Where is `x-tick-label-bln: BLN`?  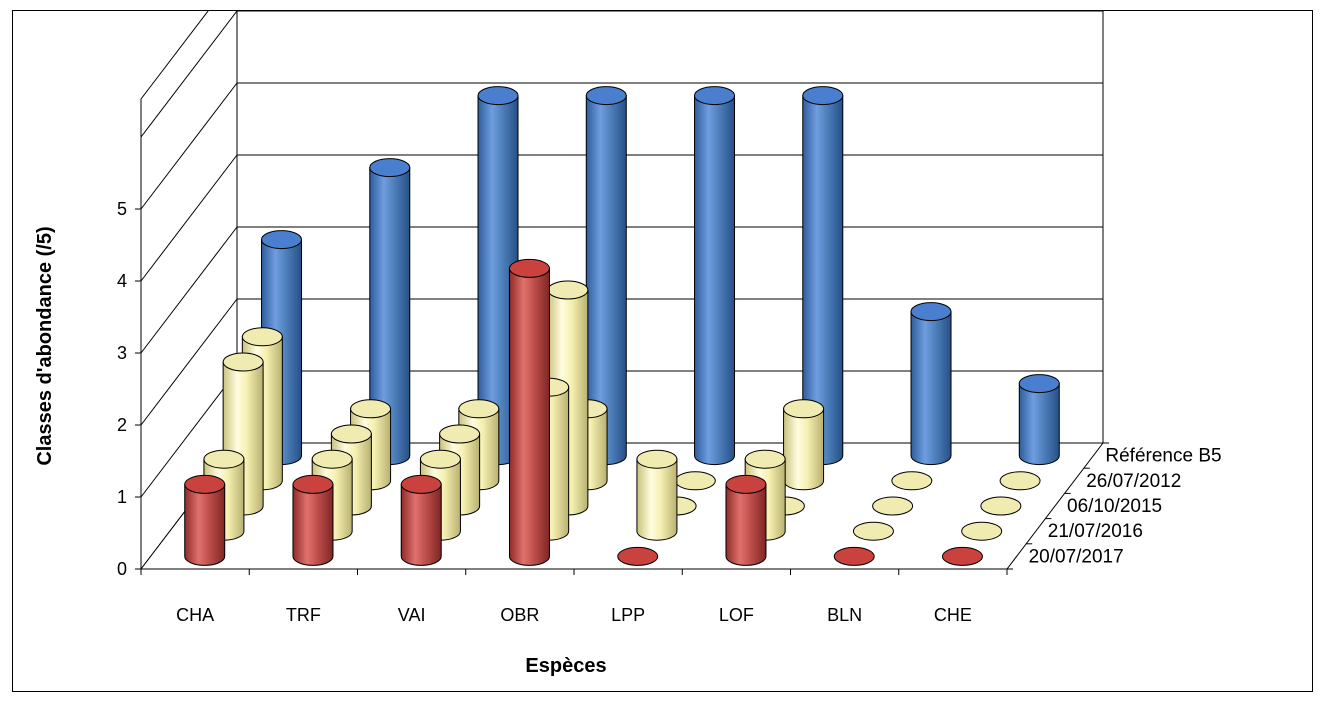
x-tick-label-bln: BLN is located at coordinates (844, 615).